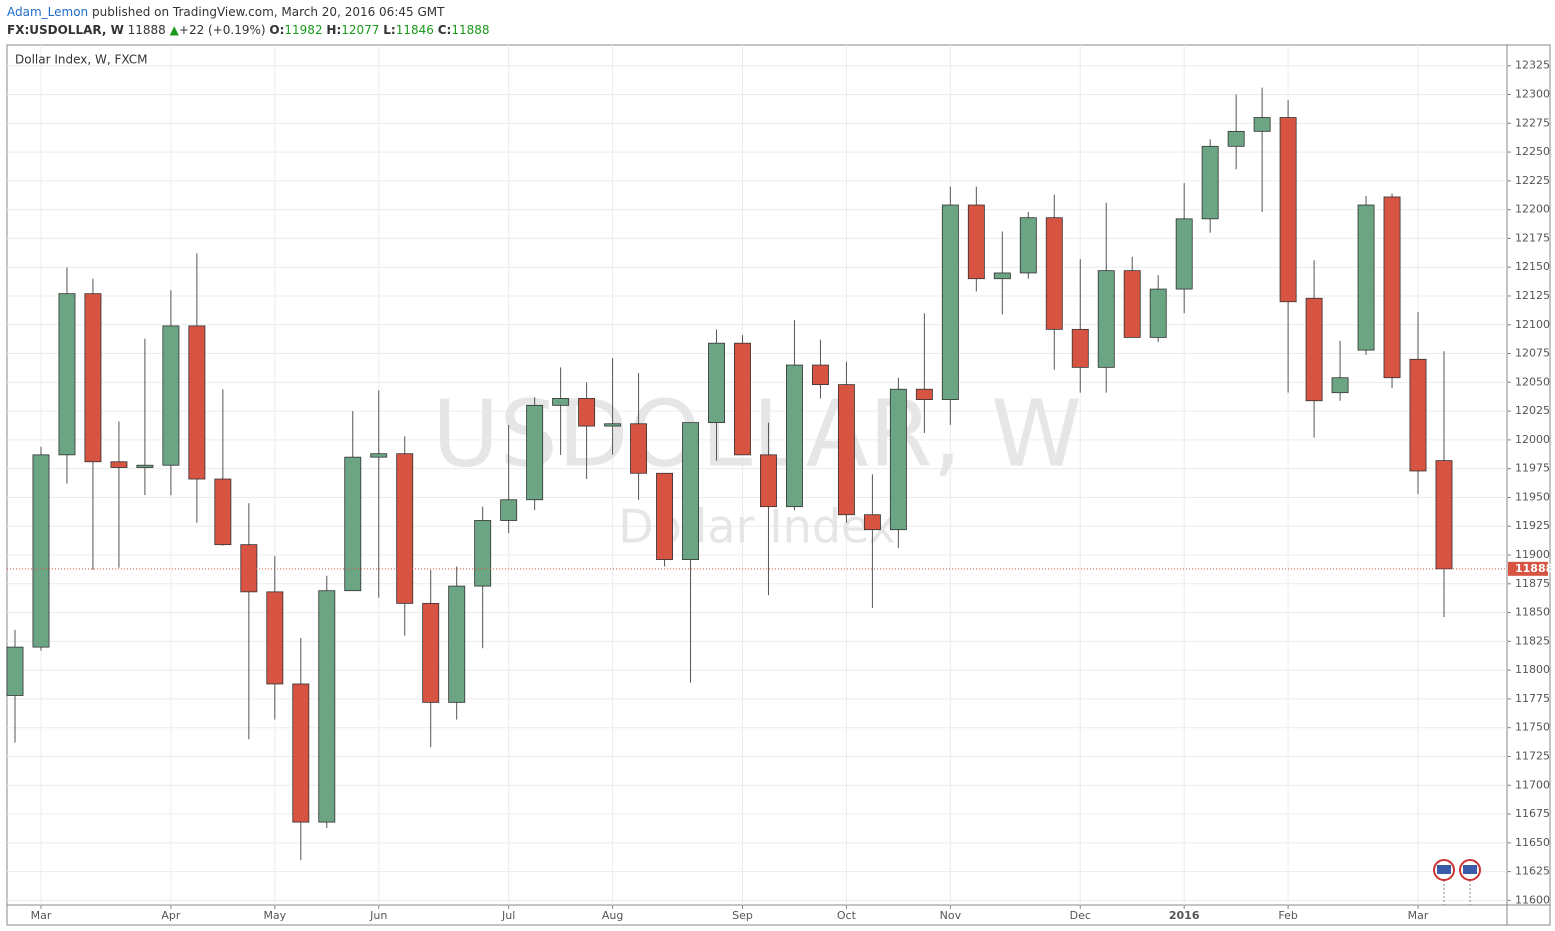 The width and height of the screenshot is (1555, 931). Describe the element at coordinates (470, 30) in the screenshot. I see `c-value: 11888` at that location.